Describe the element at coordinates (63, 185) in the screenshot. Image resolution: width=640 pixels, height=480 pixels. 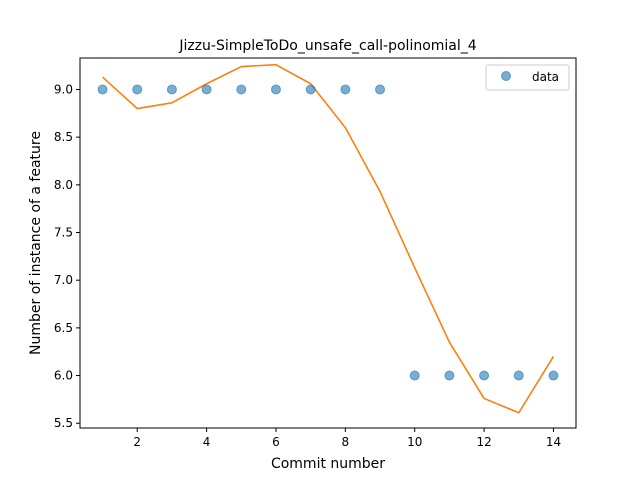
I see `y-tick-label: 8.0` at that location.